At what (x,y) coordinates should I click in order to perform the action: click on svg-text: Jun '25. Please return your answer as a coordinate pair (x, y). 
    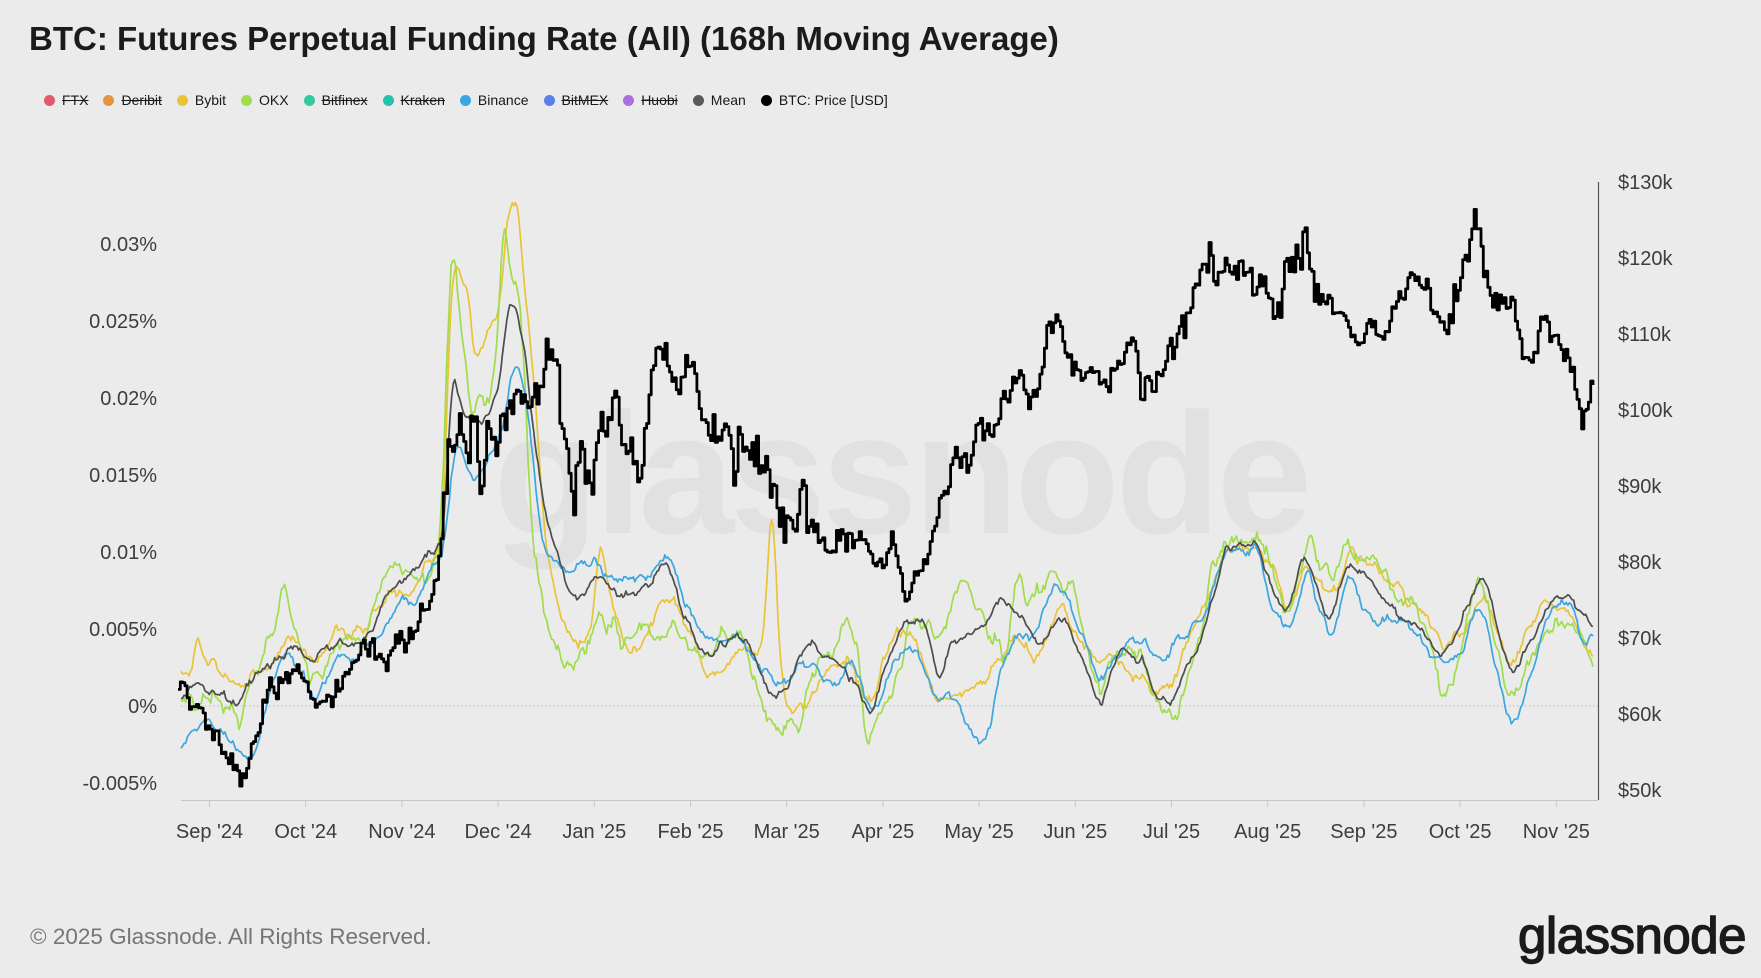
    Looking at the image, I should click on (1075, 832).